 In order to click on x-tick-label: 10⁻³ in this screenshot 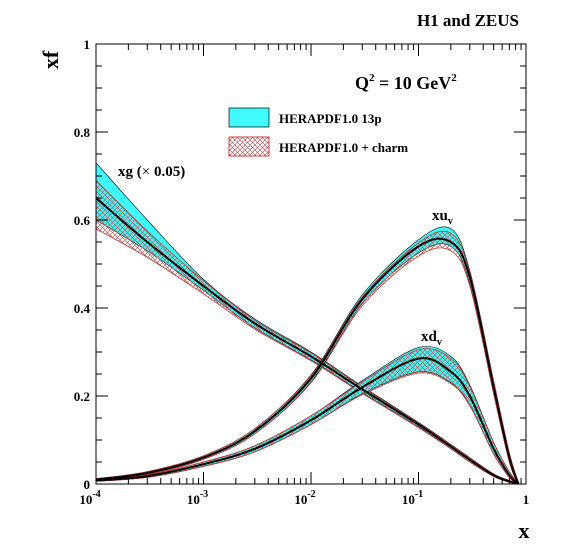, I will do `click(197, 498)`.